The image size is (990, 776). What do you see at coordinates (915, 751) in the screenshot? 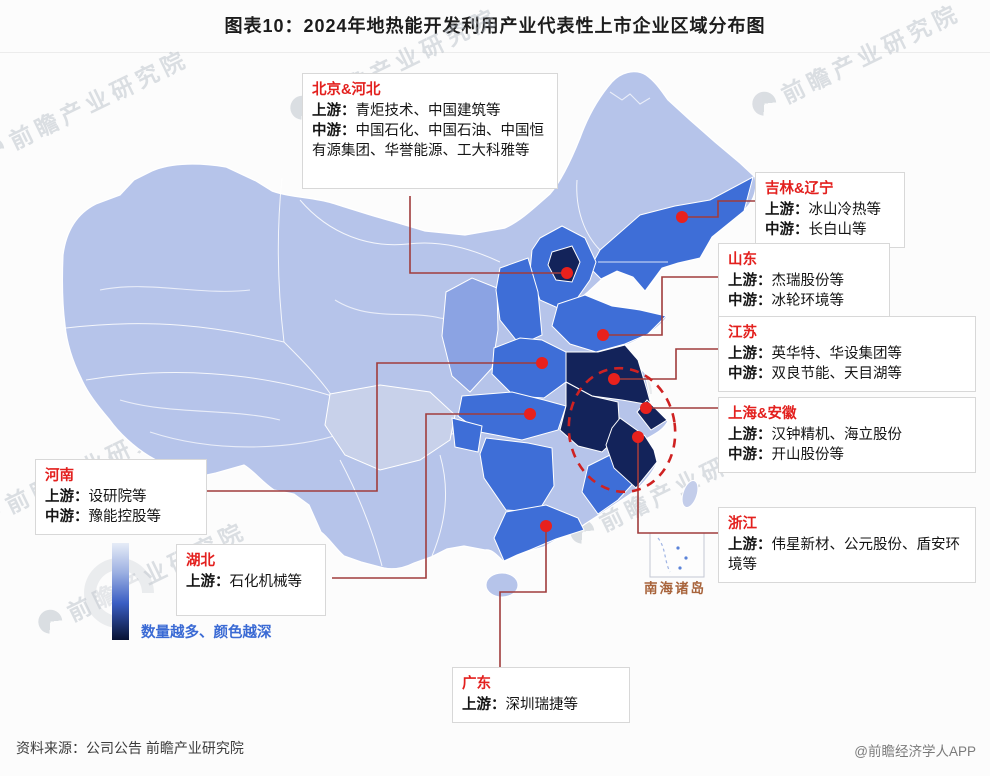
I see `credit-note: @前瞻经济学人APP` at bounding box center [915, 751].